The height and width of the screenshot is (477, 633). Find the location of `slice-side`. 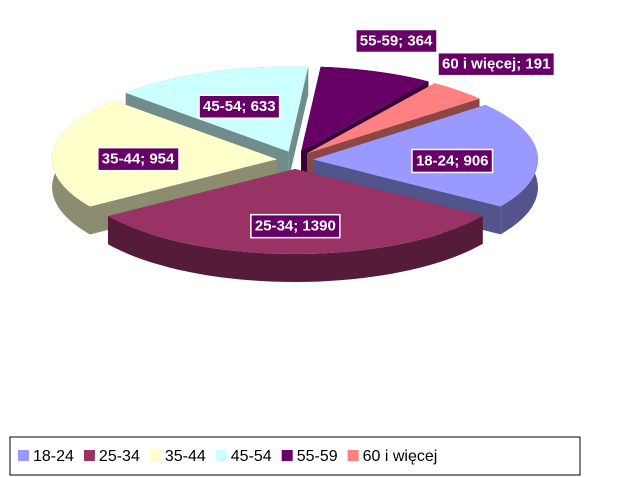

slice-side is located at coordinates (295, 248).